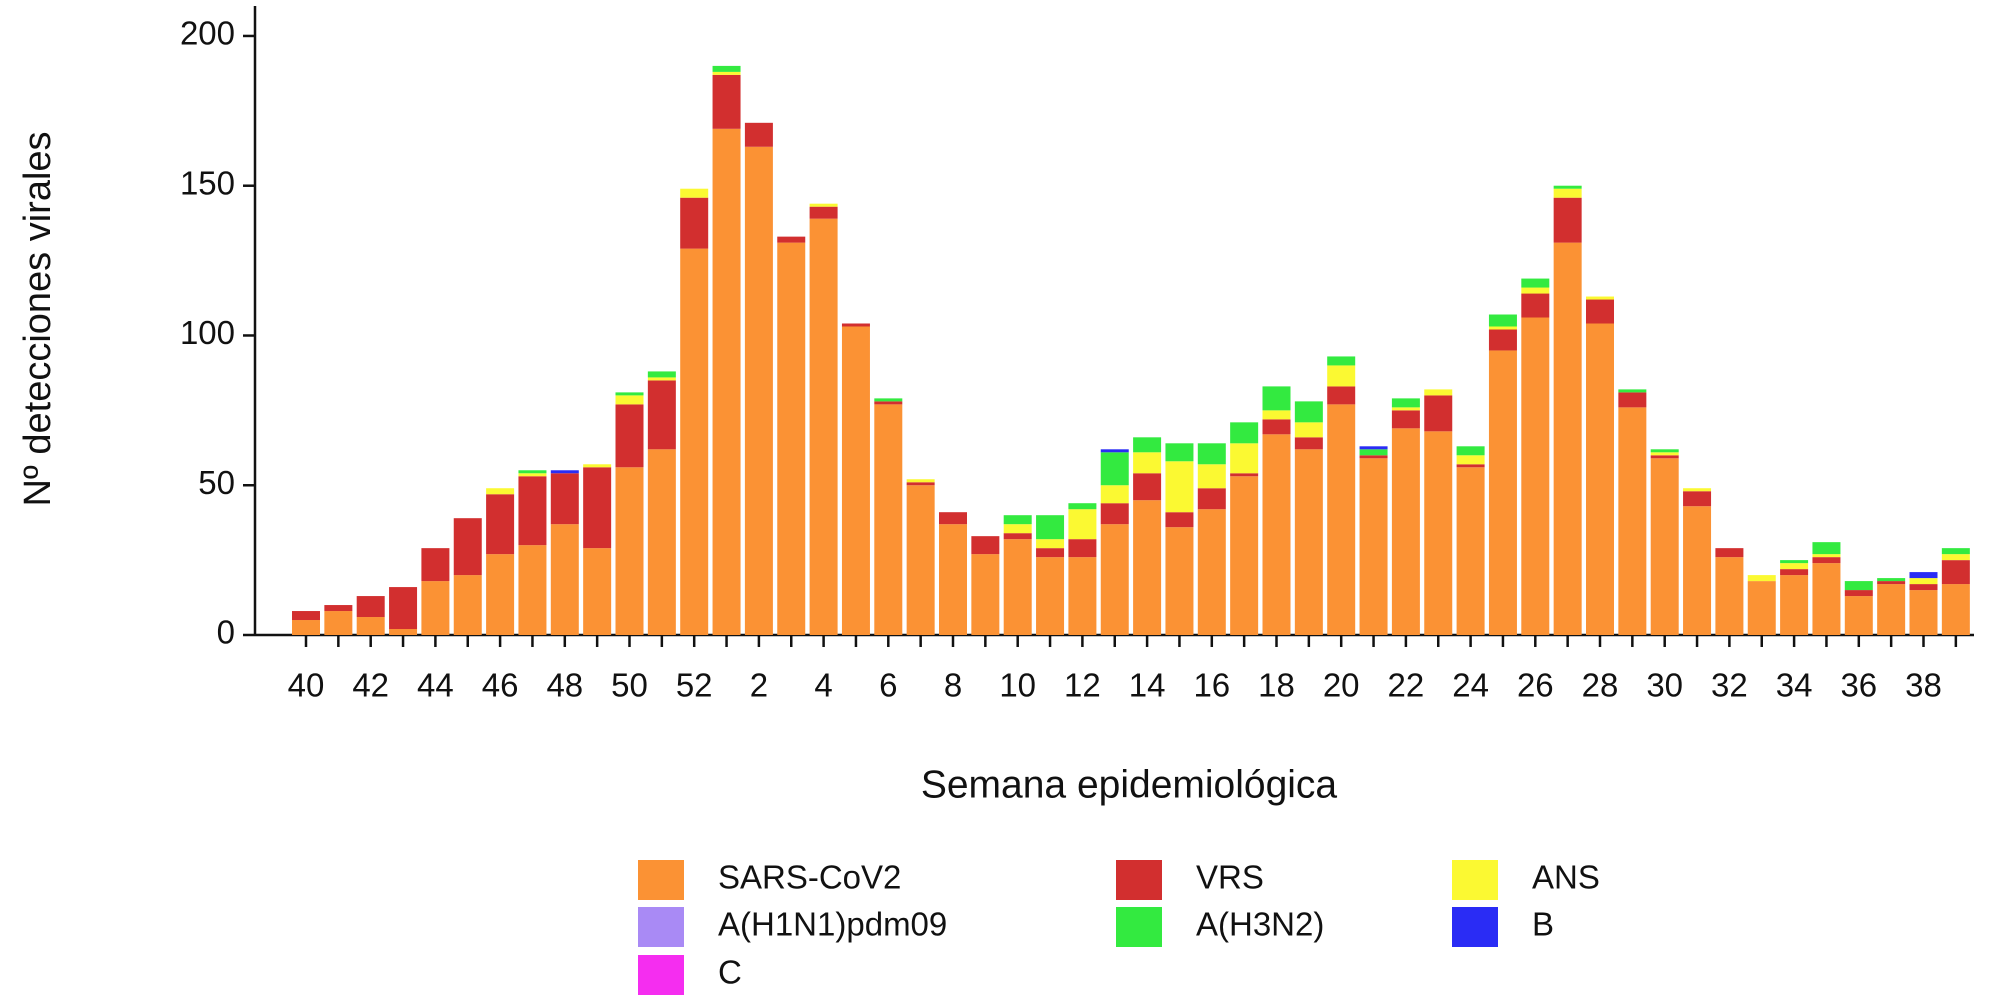 The image size is (2000, 997). Describe the element at coordinates (1664, 685) in the screenshot. I see `x-tick-label: 30` at that location.